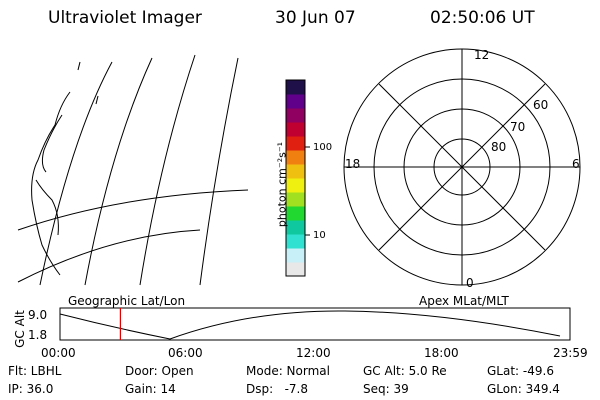  Describe the element at coordinates (470, 283) in the screenshot. I see `mlt-label-0: 0` at that location.